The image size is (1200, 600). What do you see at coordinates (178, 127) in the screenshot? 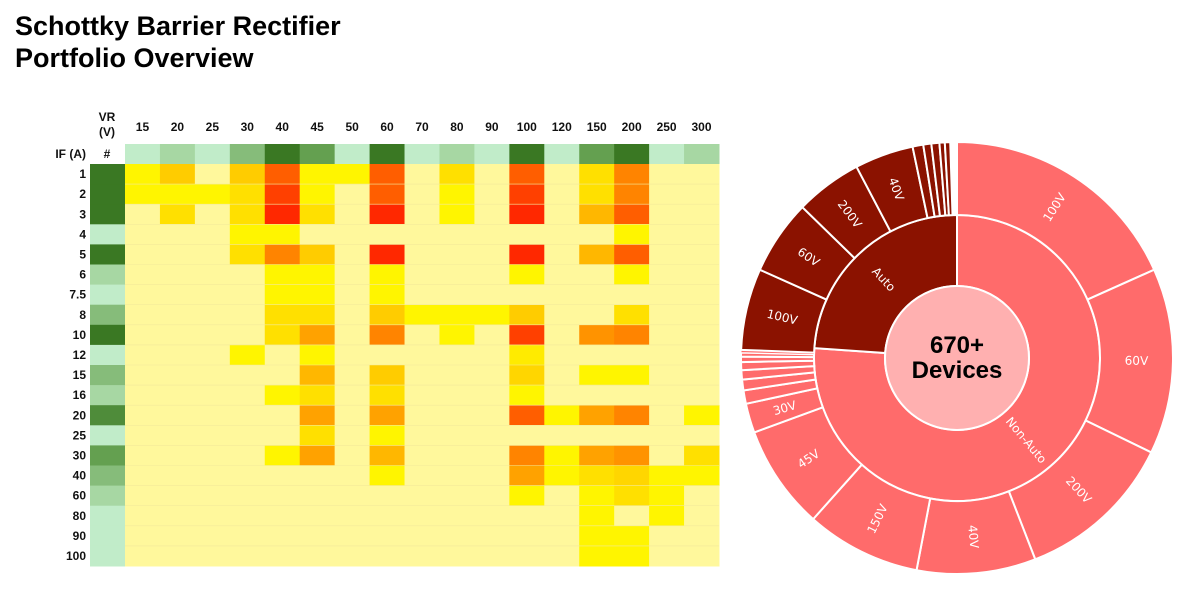
I see `column-label: 20` at bounding box center [178, 127].